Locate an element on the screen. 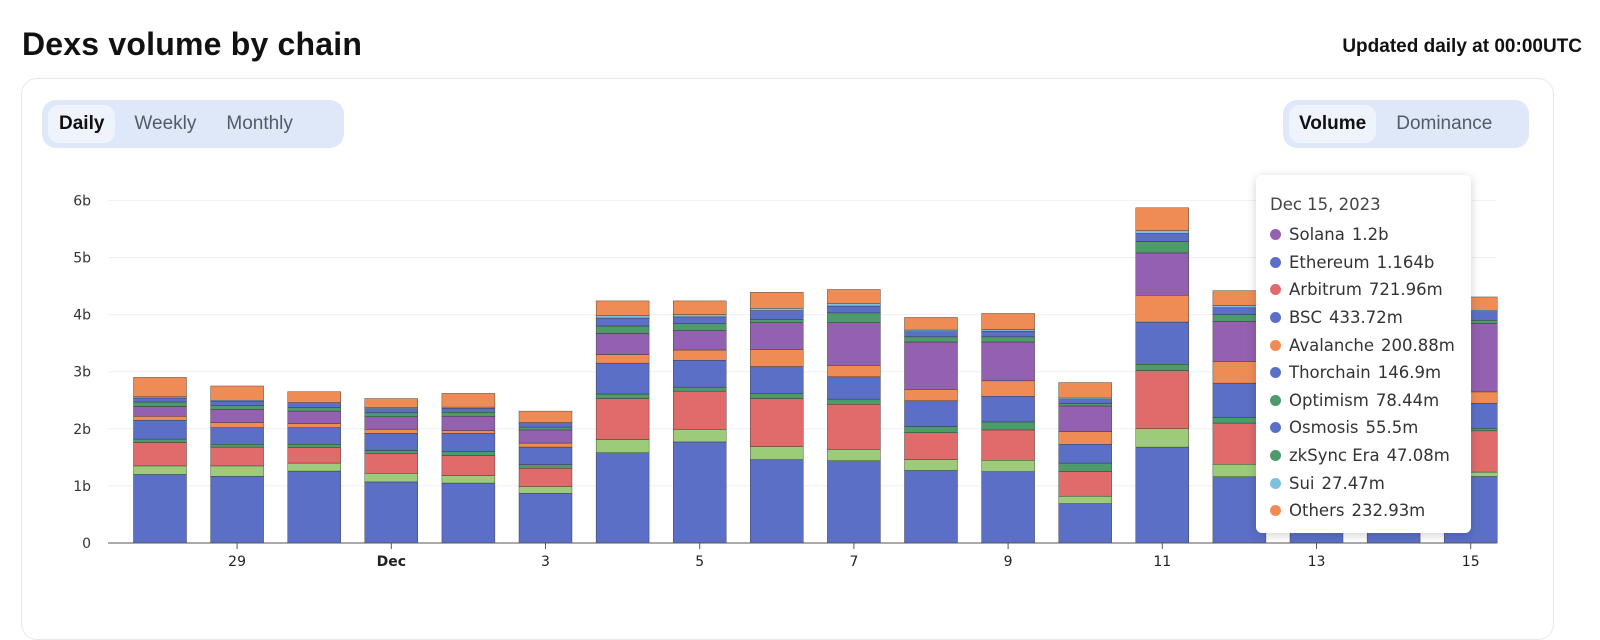 Image resolution: width=1600 pixels, height=640 pixels. period-tab-weekly: Weekly is located at coordinates (165, 123).